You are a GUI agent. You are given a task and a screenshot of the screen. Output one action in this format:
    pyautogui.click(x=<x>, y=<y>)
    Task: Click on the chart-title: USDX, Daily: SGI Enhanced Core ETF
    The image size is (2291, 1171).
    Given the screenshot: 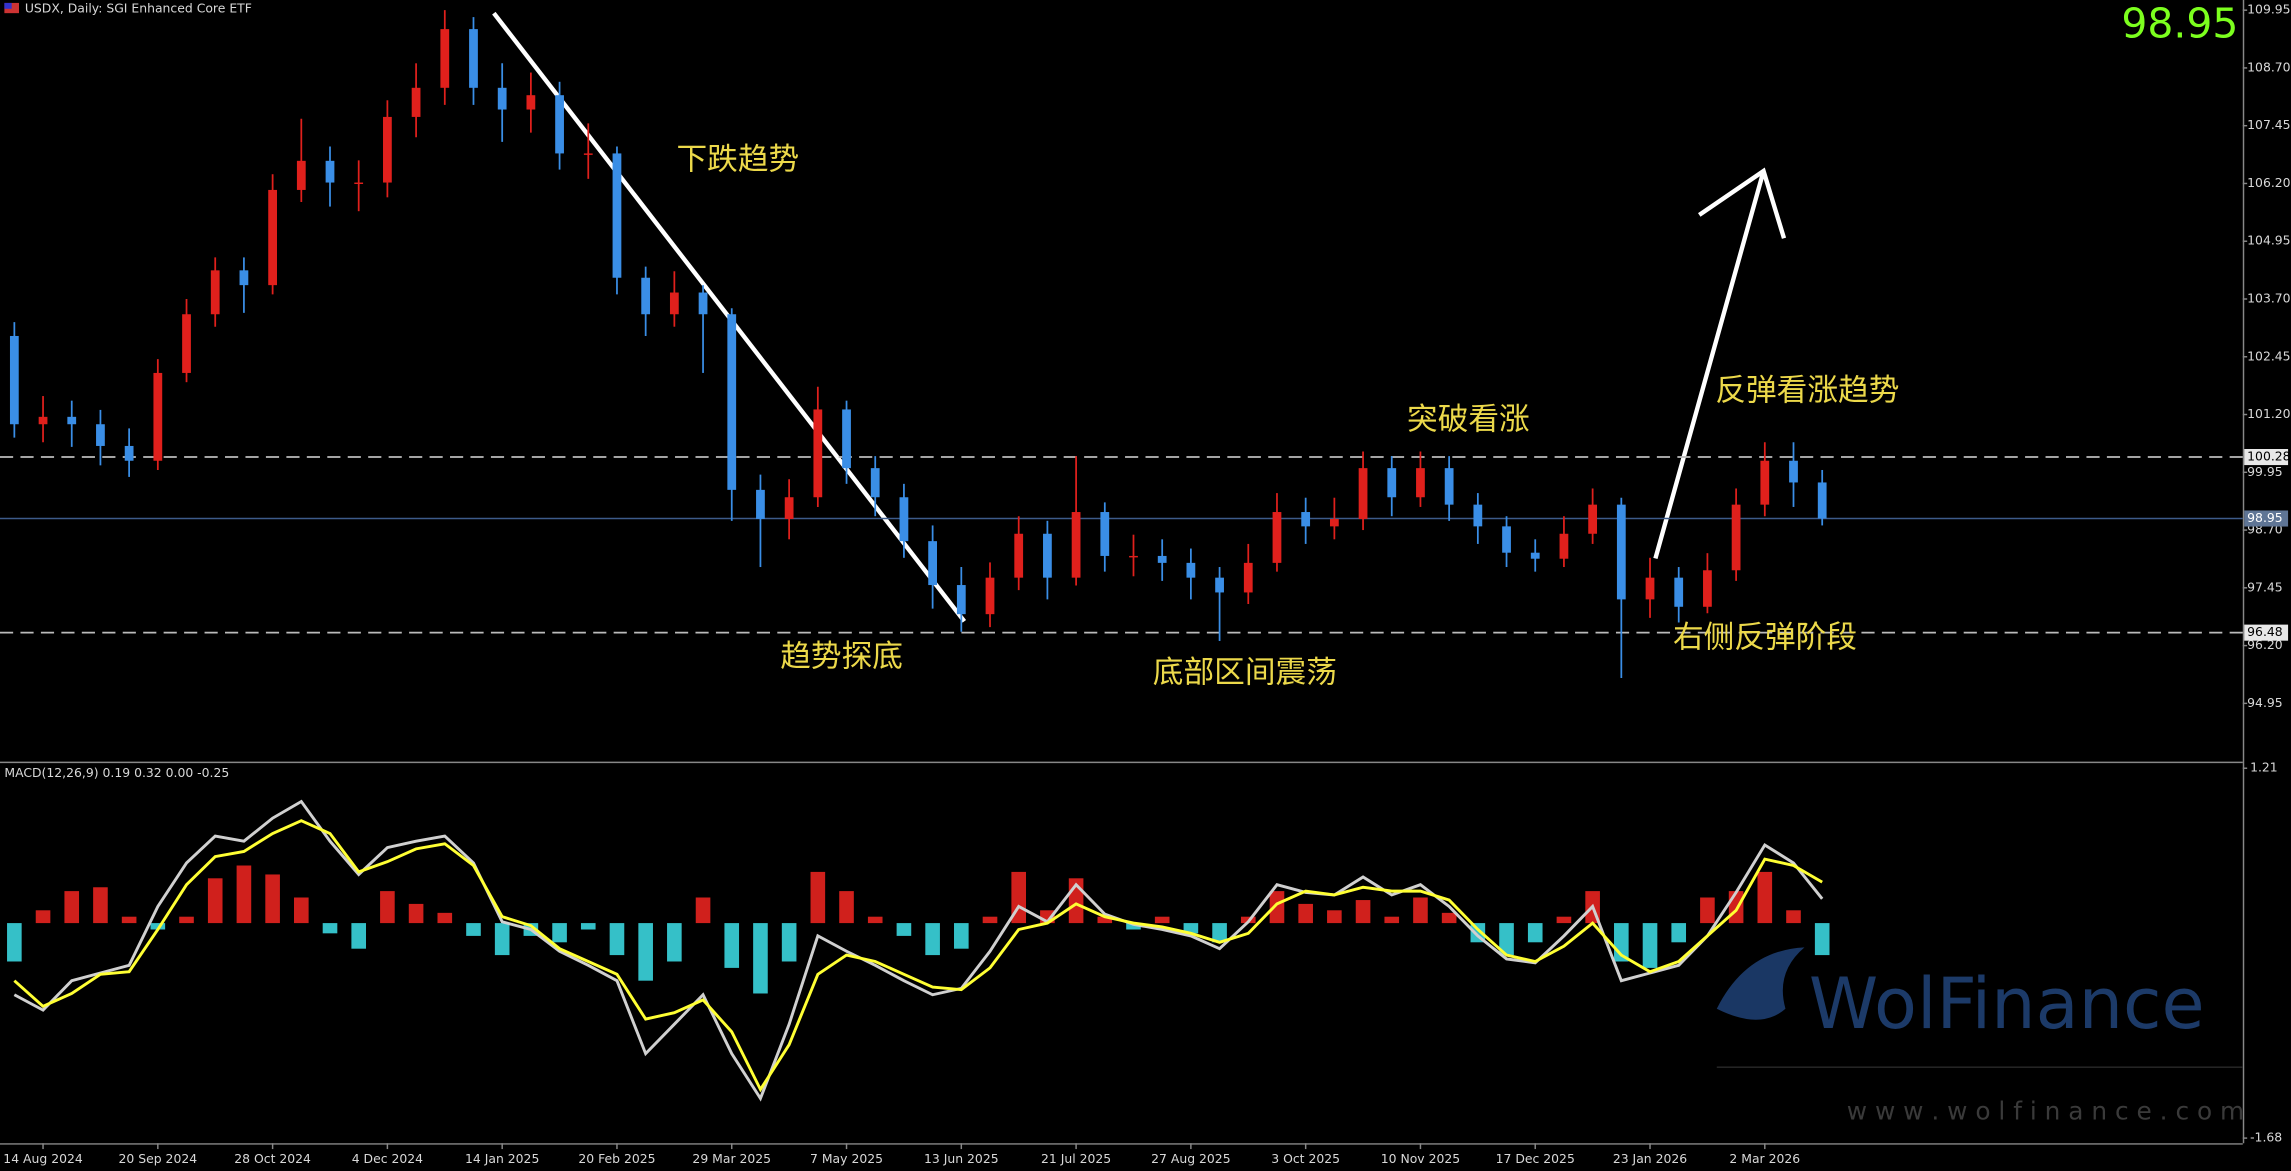 What is the action you would take?
    pyautogui.click(x=138, y=7)
    